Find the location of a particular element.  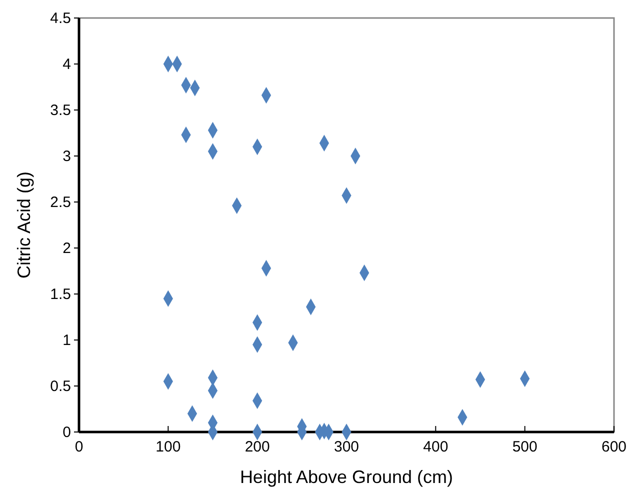

x-tick-label: 500 is located at coordinates (525, 447).